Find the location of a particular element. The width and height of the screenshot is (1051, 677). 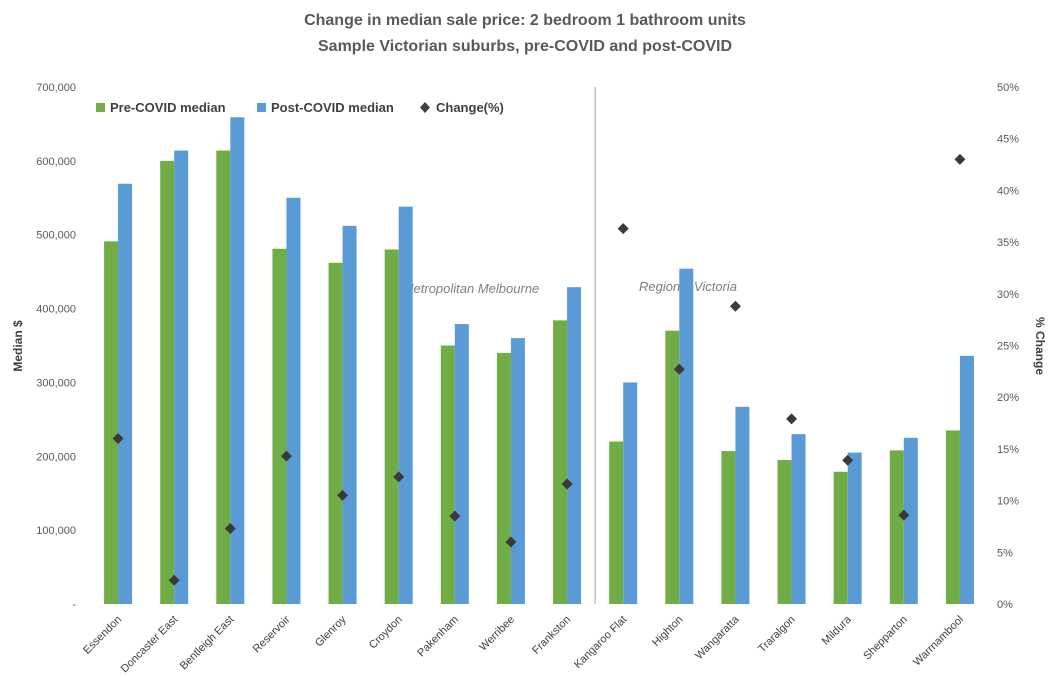

y2-tick-label: 25% is located at coordinates (1008, 347).